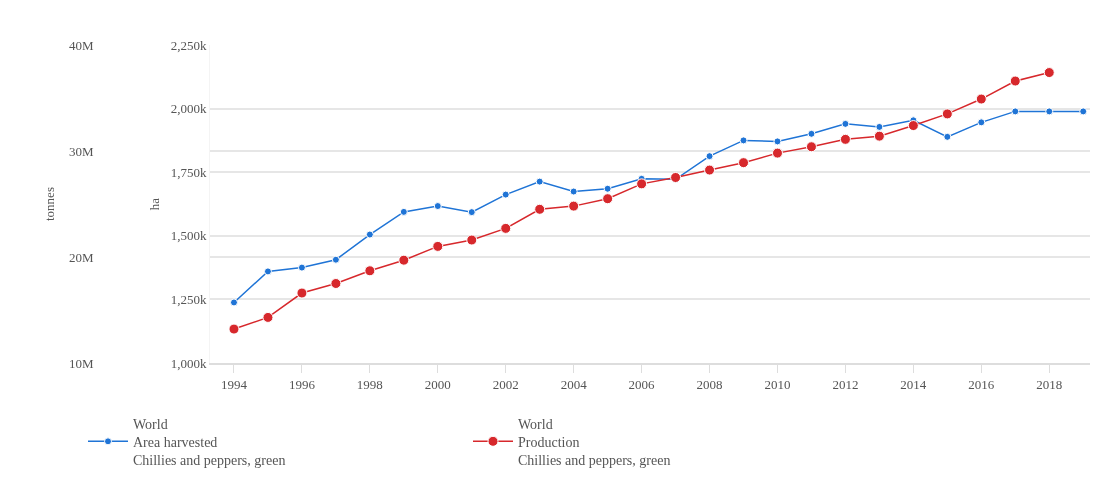  Describe the element at coordinates (234, 384) in the screenshot. I see `x-tick-label: 1994` at that location.